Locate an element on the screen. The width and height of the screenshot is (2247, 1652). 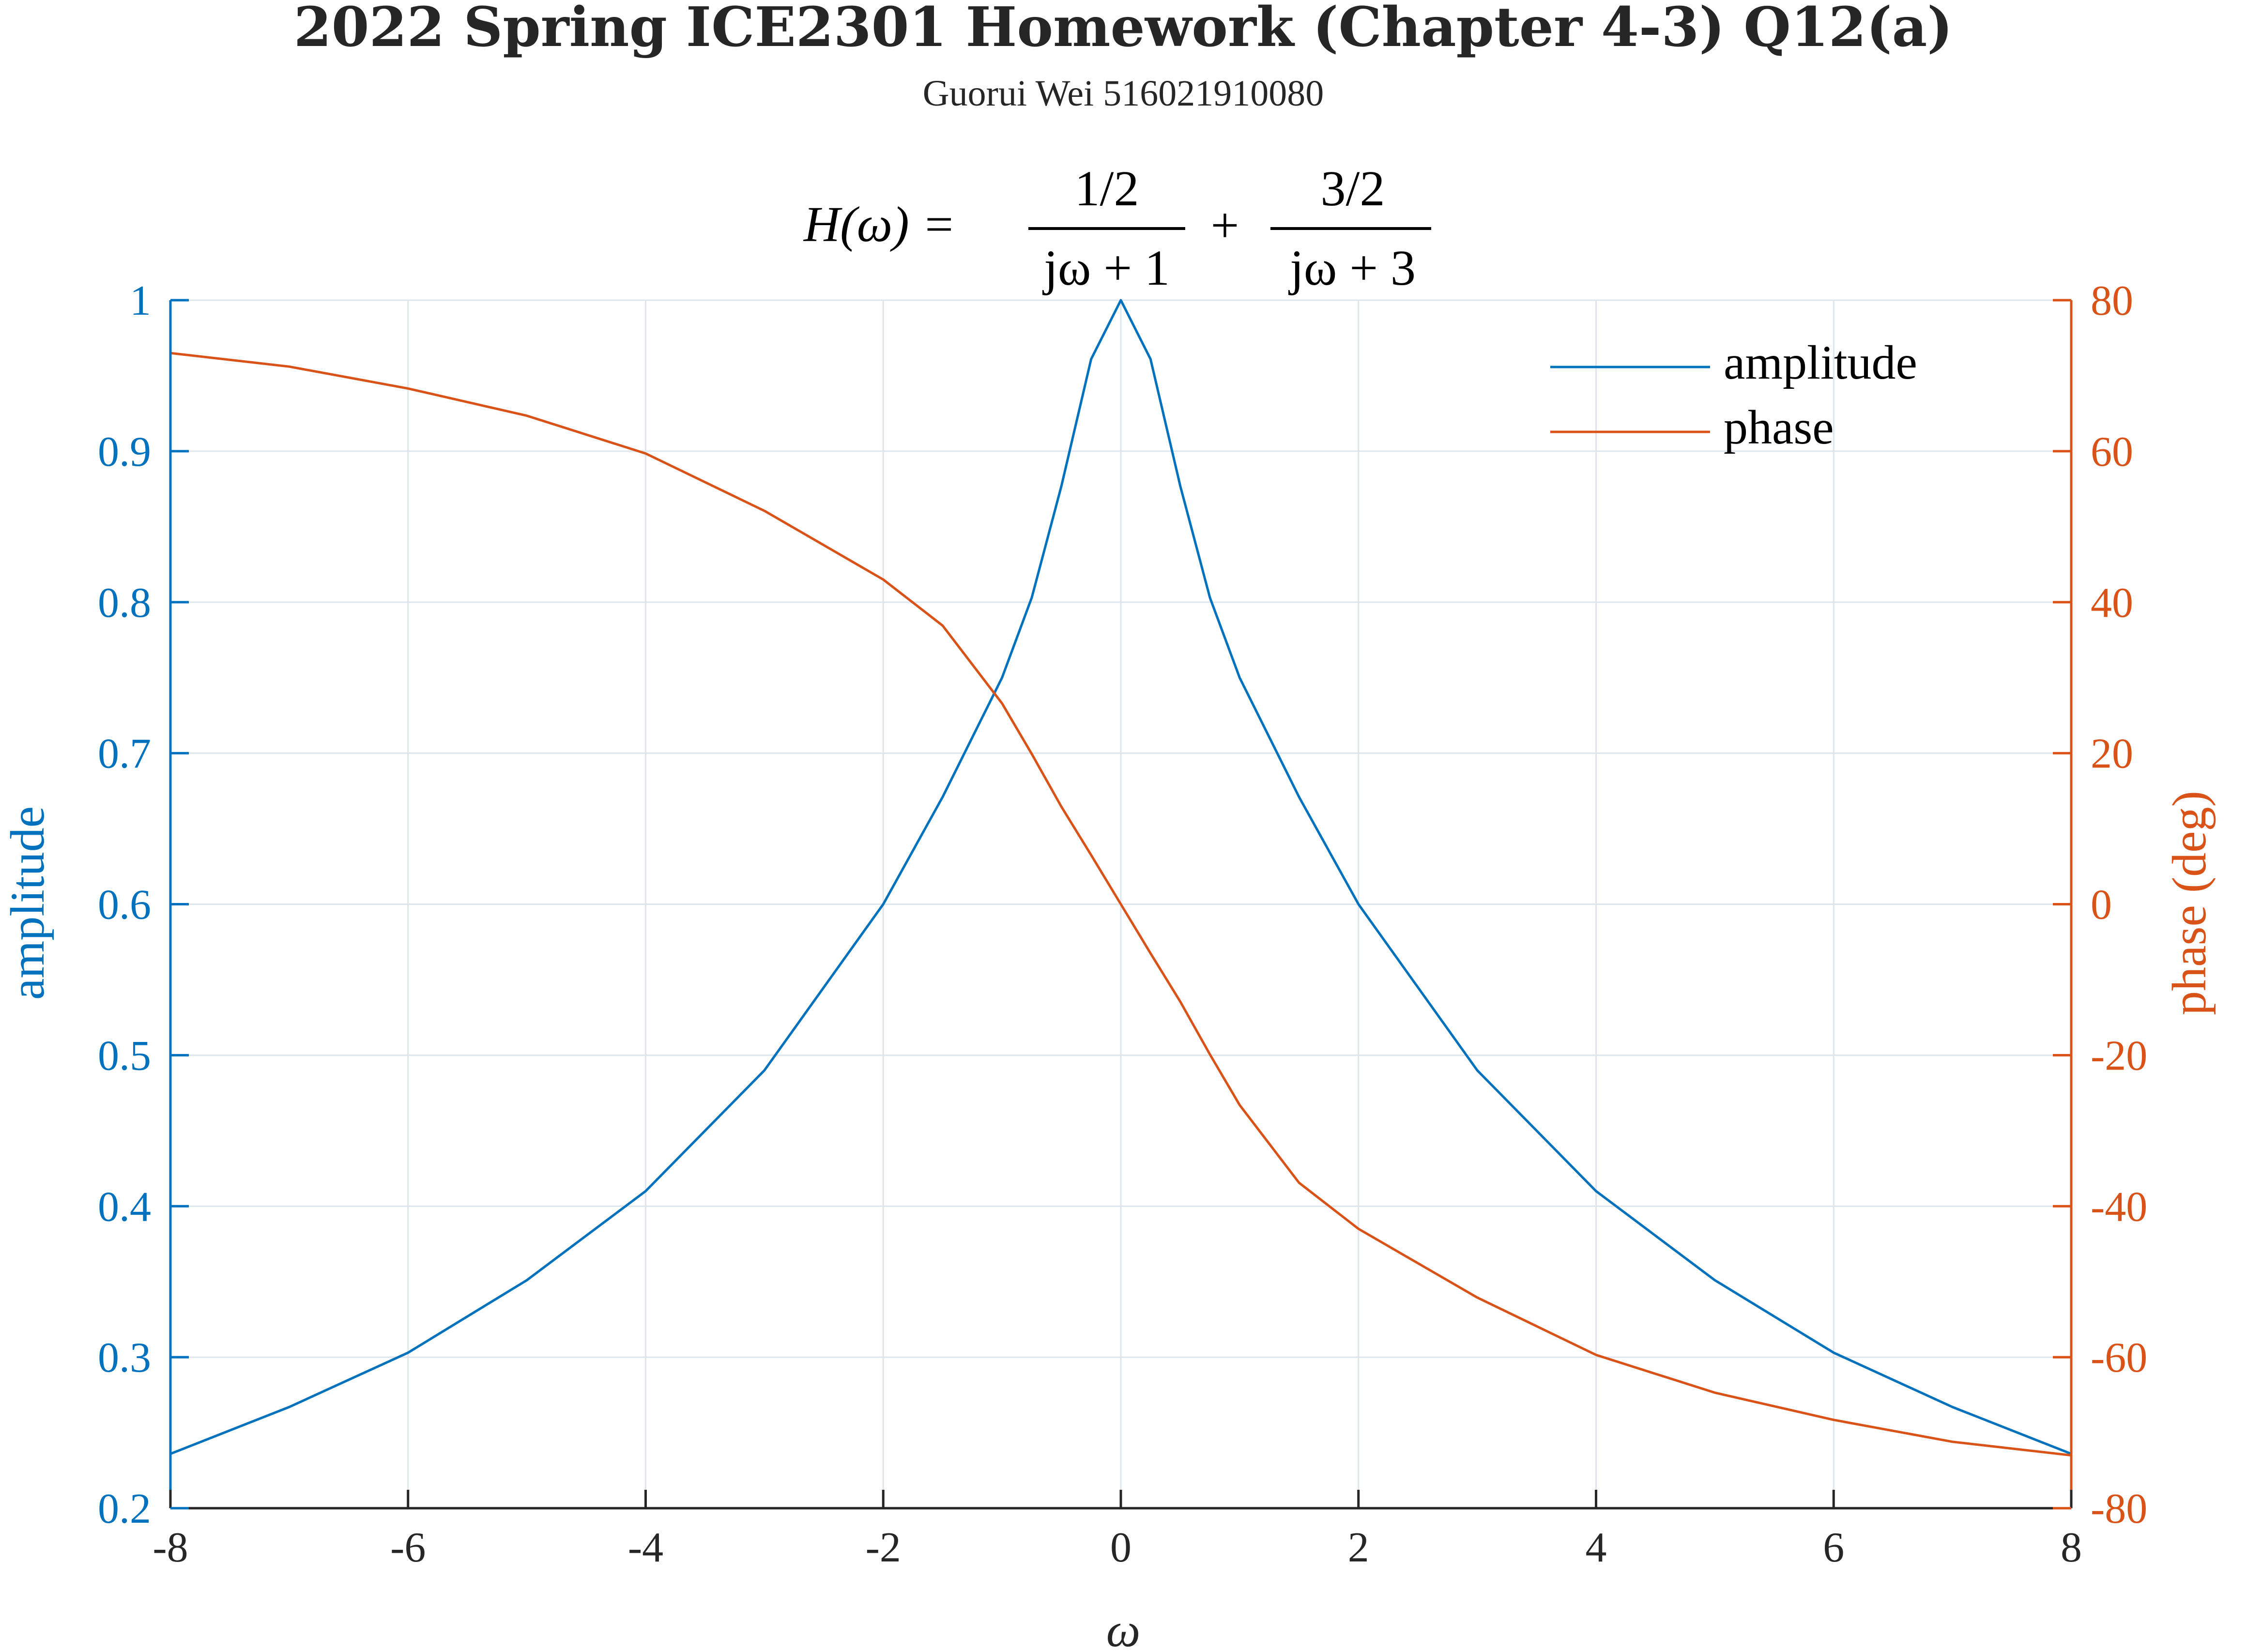
left-y-tick-label: 0.8 is located at coordinates (124, 603).